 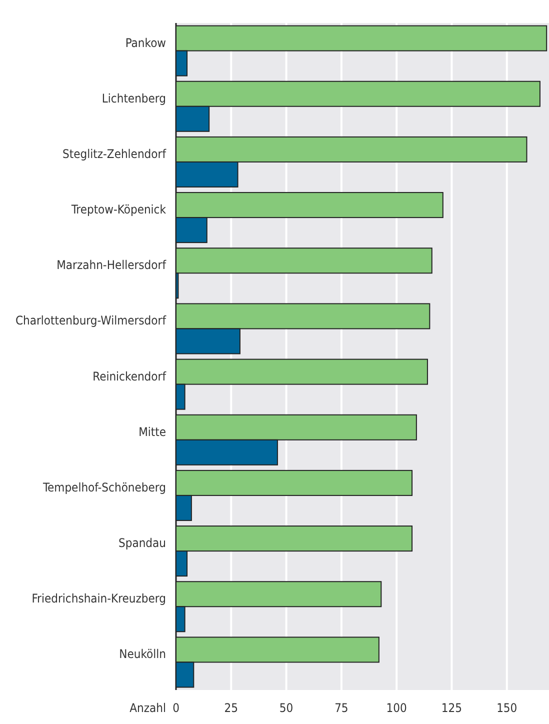 I want to click on y-tick-label: Reinickendorf, so click(x=130, y=376).